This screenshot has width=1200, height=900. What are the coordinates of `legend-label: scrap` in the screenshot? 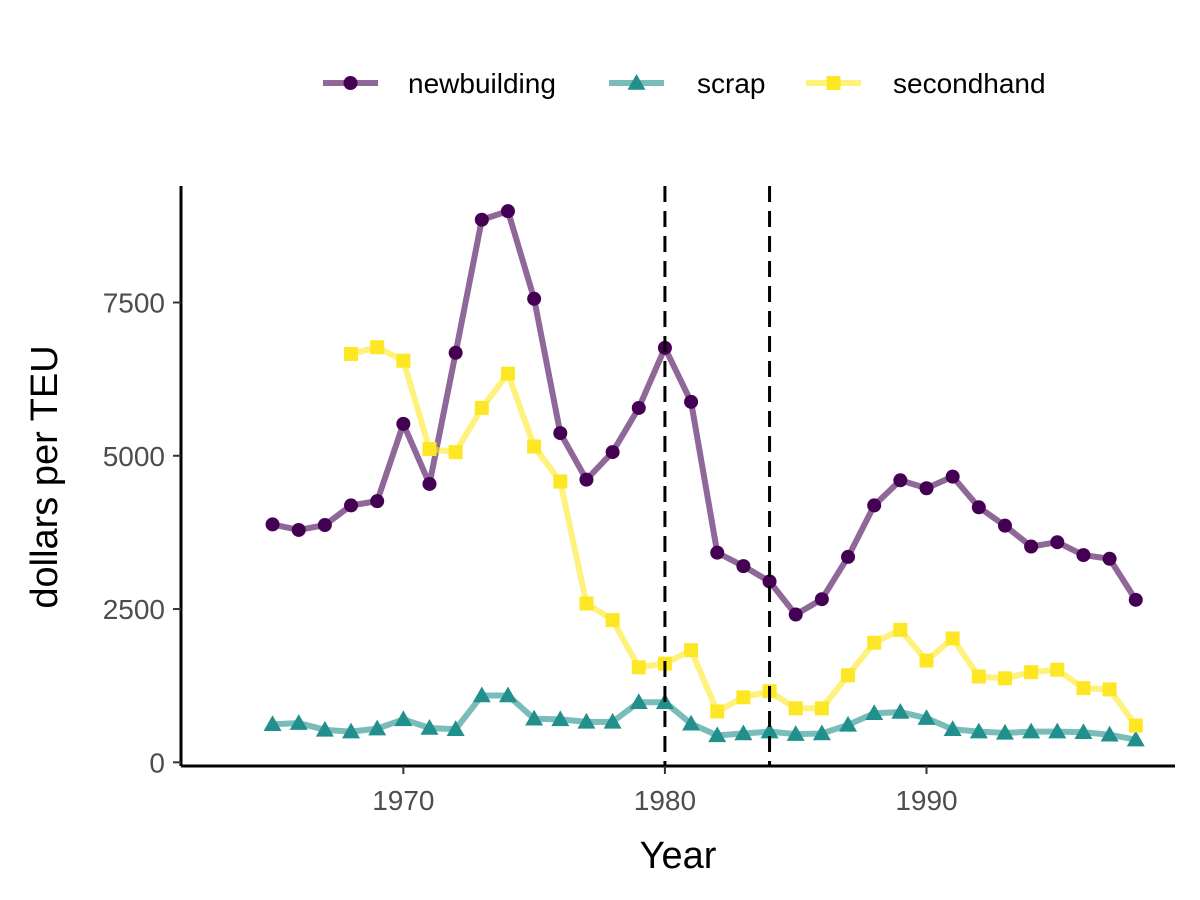 It's located at (731, 83).